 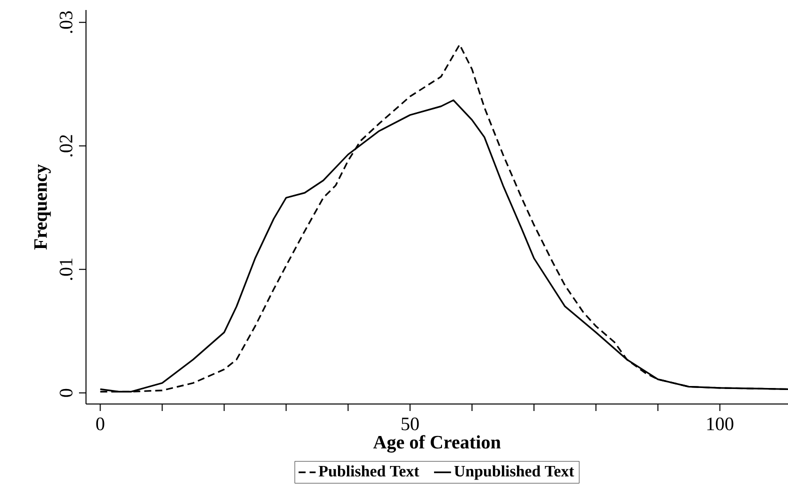 I want to click on y-tick-label: .01, so click(x=66, y=269).